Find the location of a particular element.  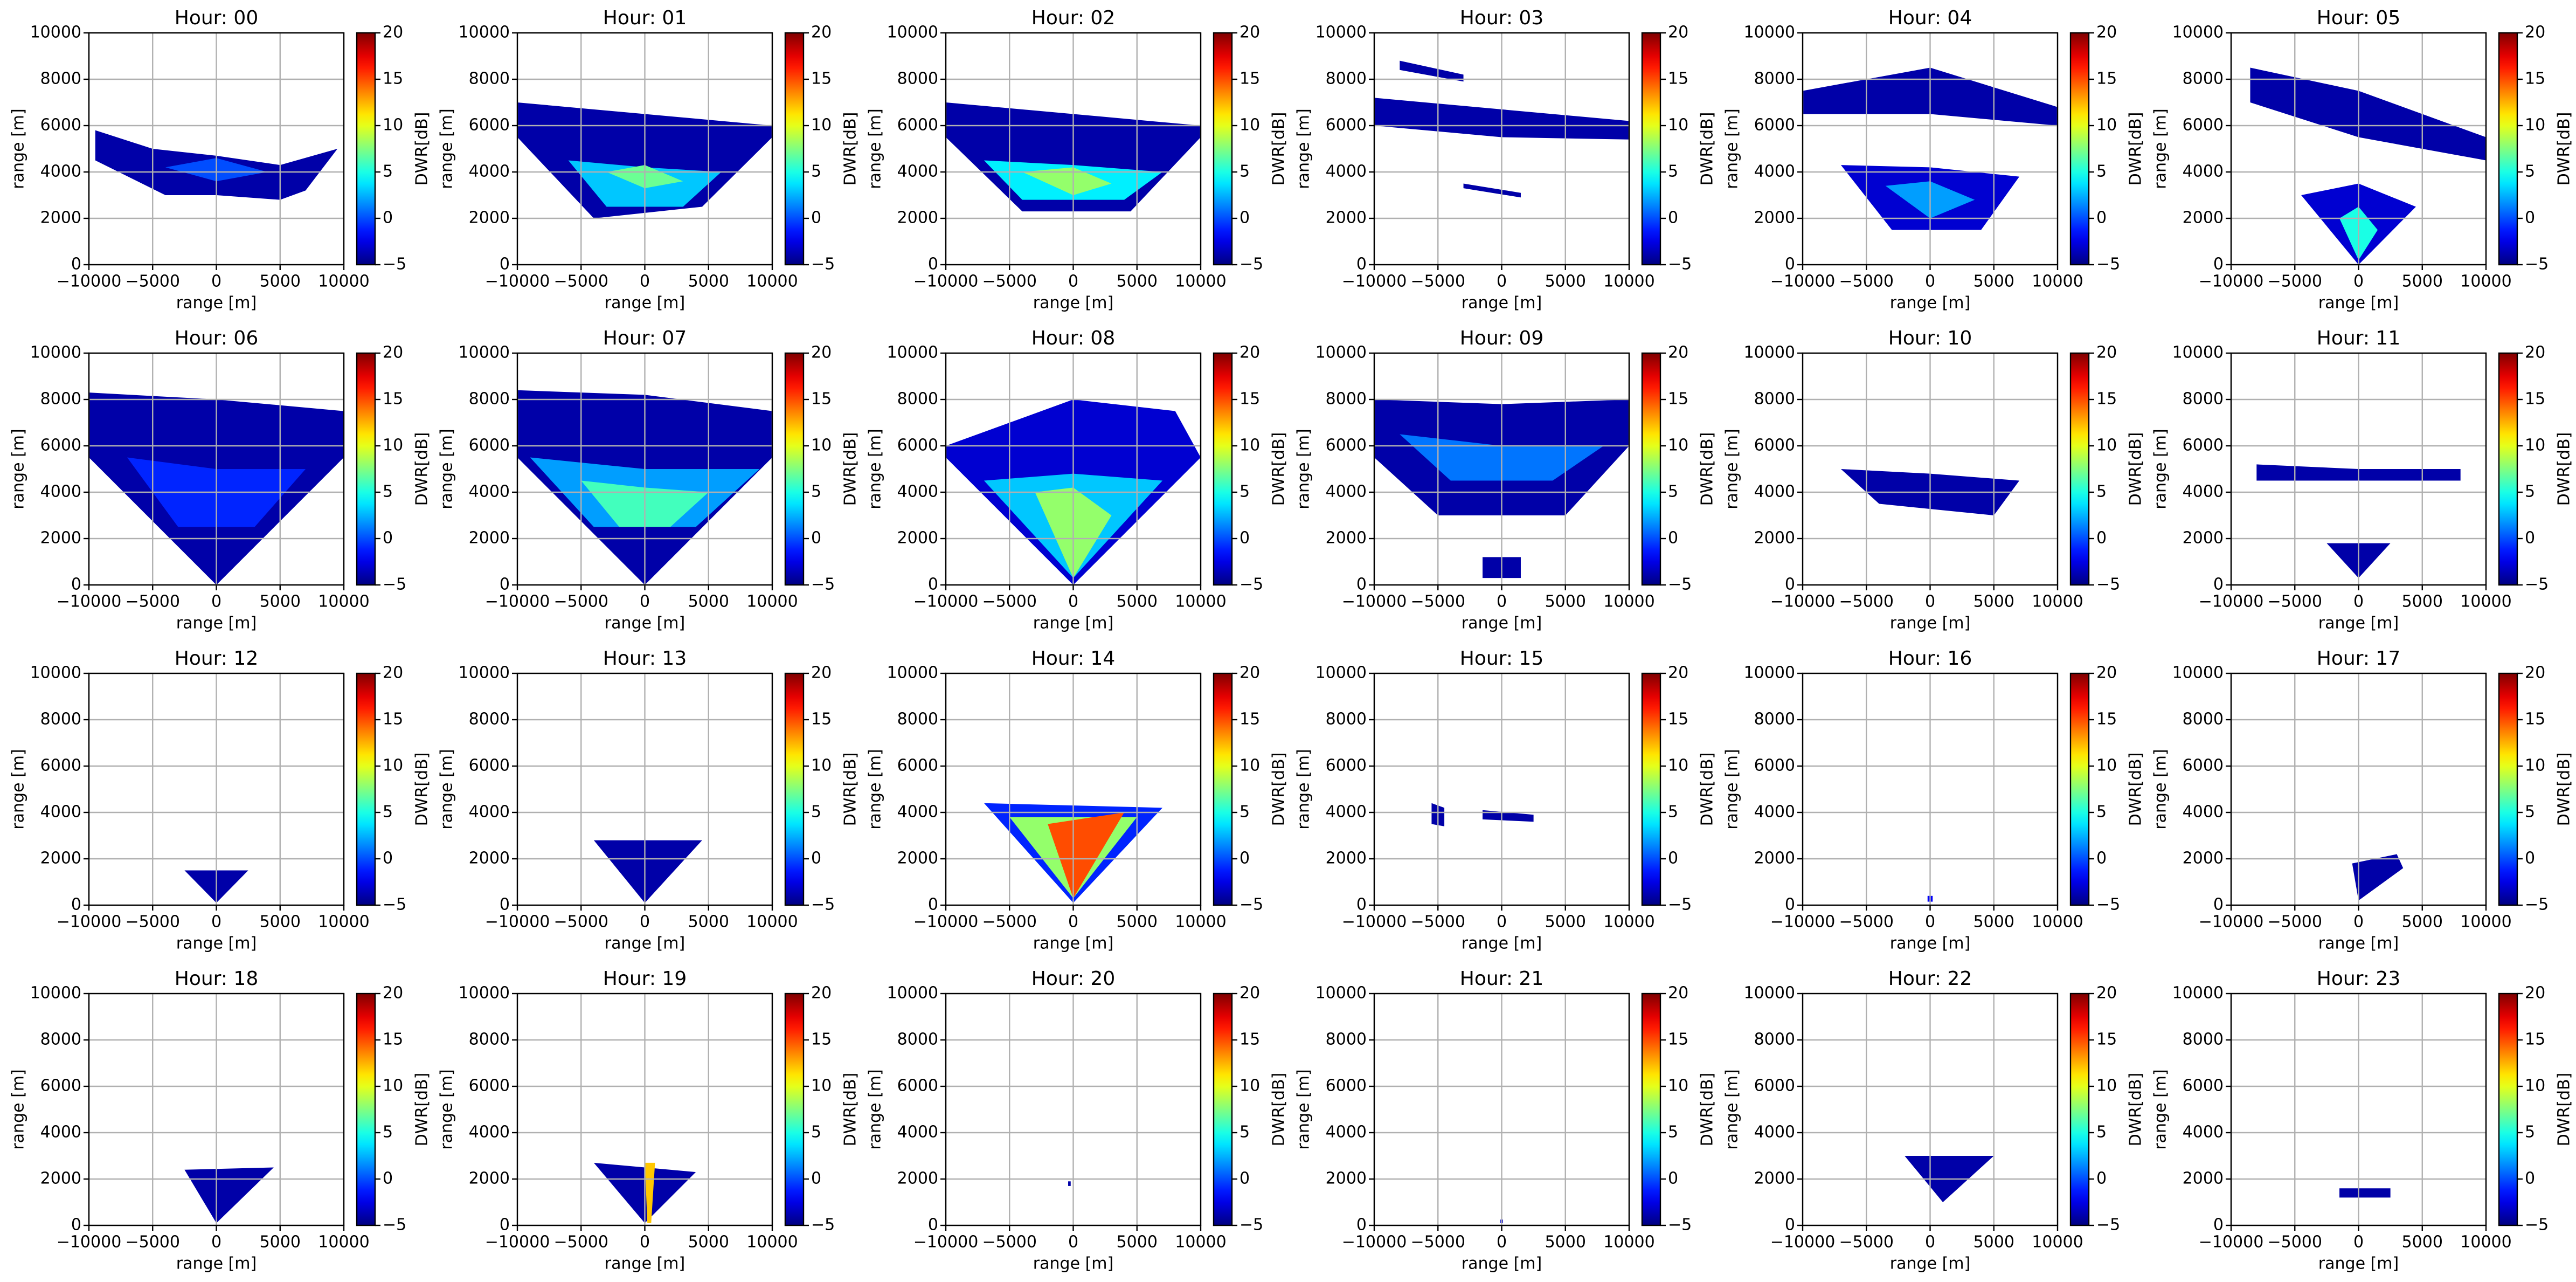

subplot-title: Hour: 16 is located at coordinates (1930, 658).